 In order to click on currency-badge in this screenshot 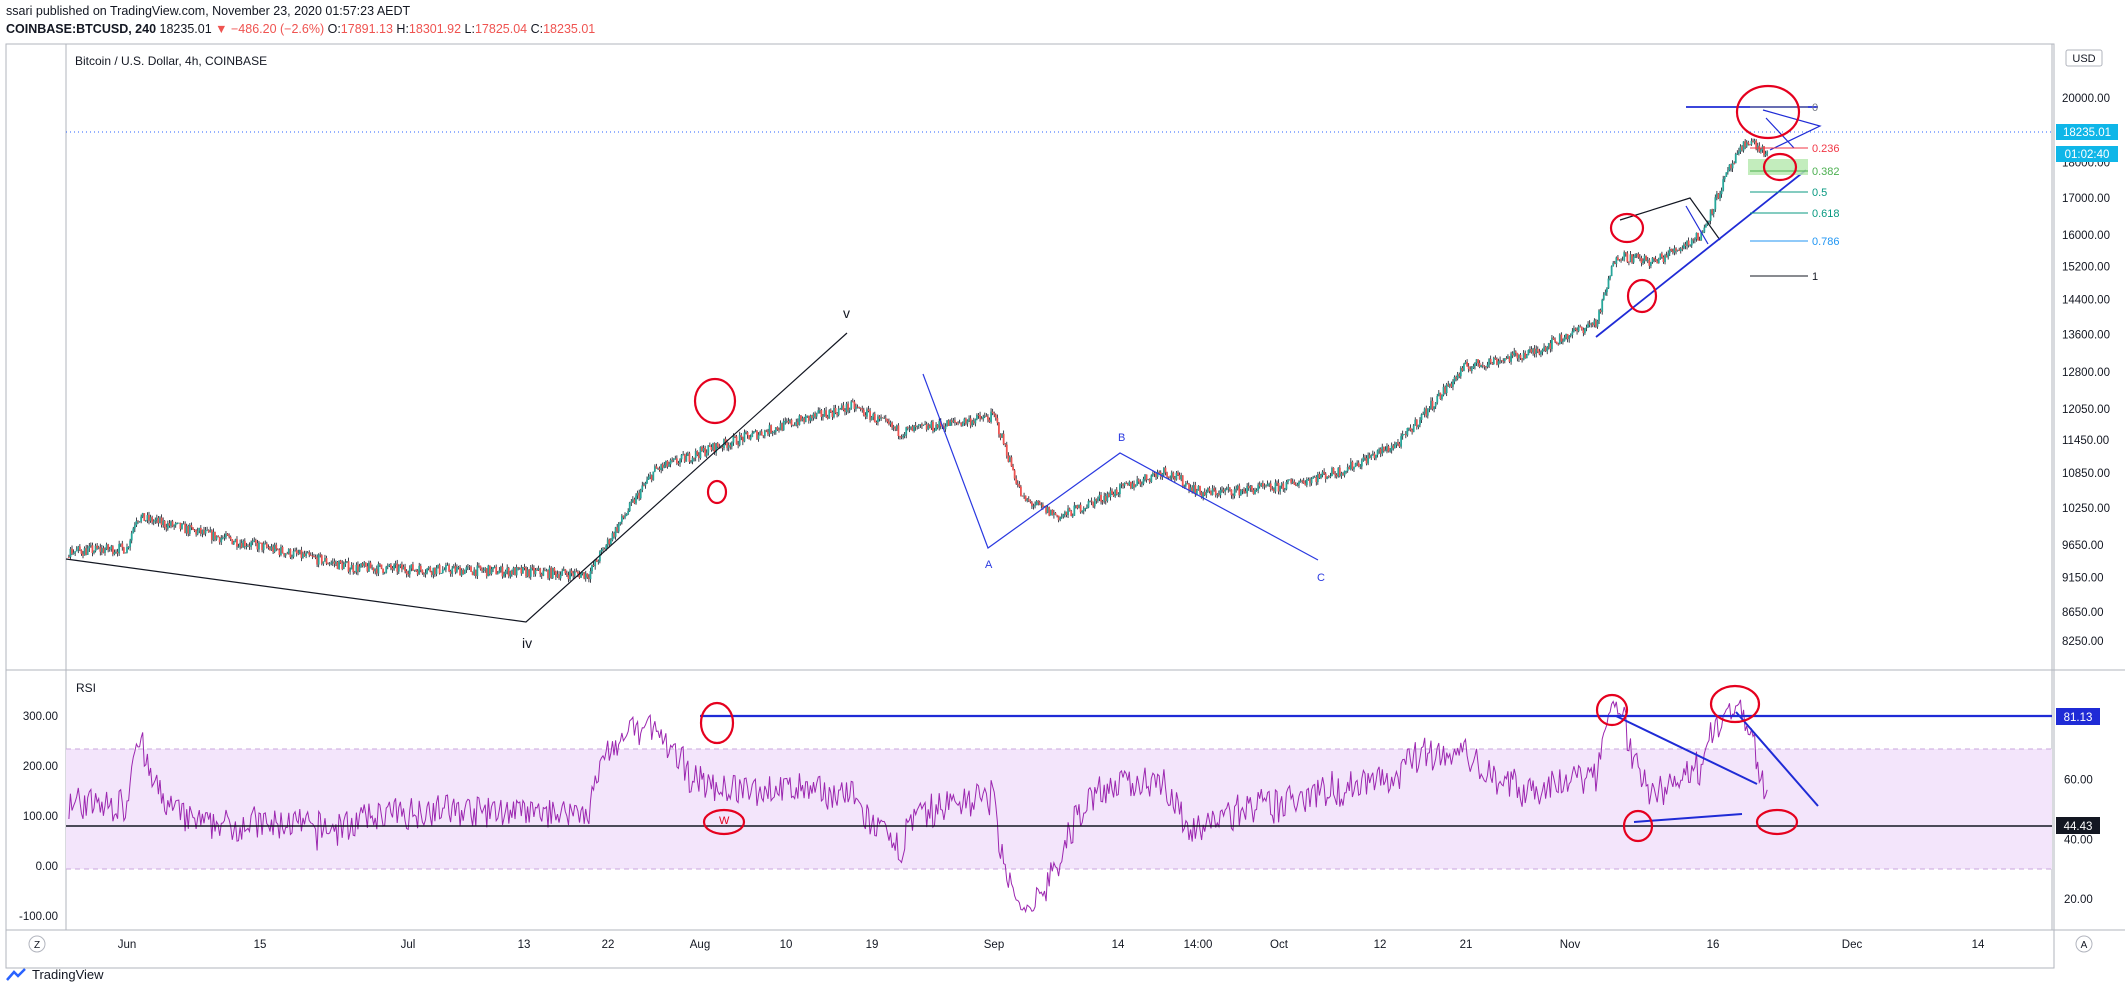, I will do `click(2084, 58)`.